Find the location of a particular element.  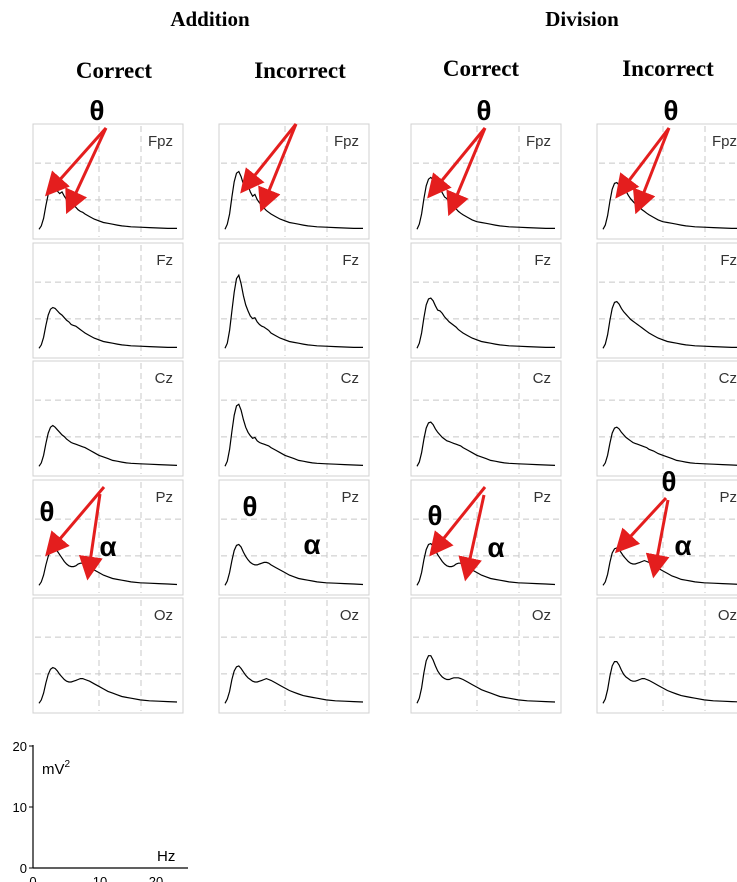

alpha-symbol-pz-division-correct: α is located at coordinates (495, 547).